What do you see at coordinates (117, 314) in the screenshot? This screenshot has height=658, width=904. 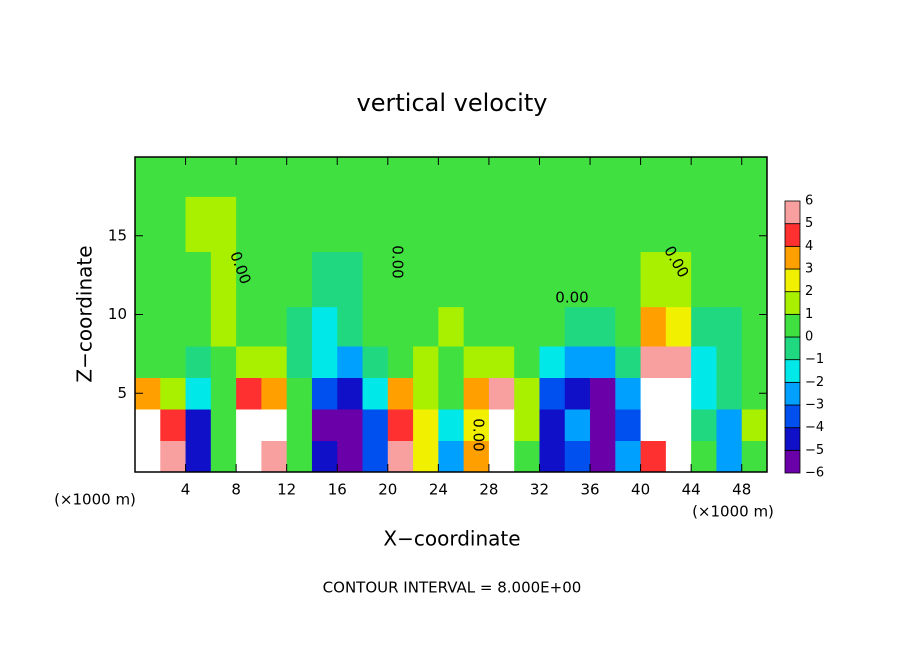 I see `y-tick-label: 10` at bounding box center [117, 314].